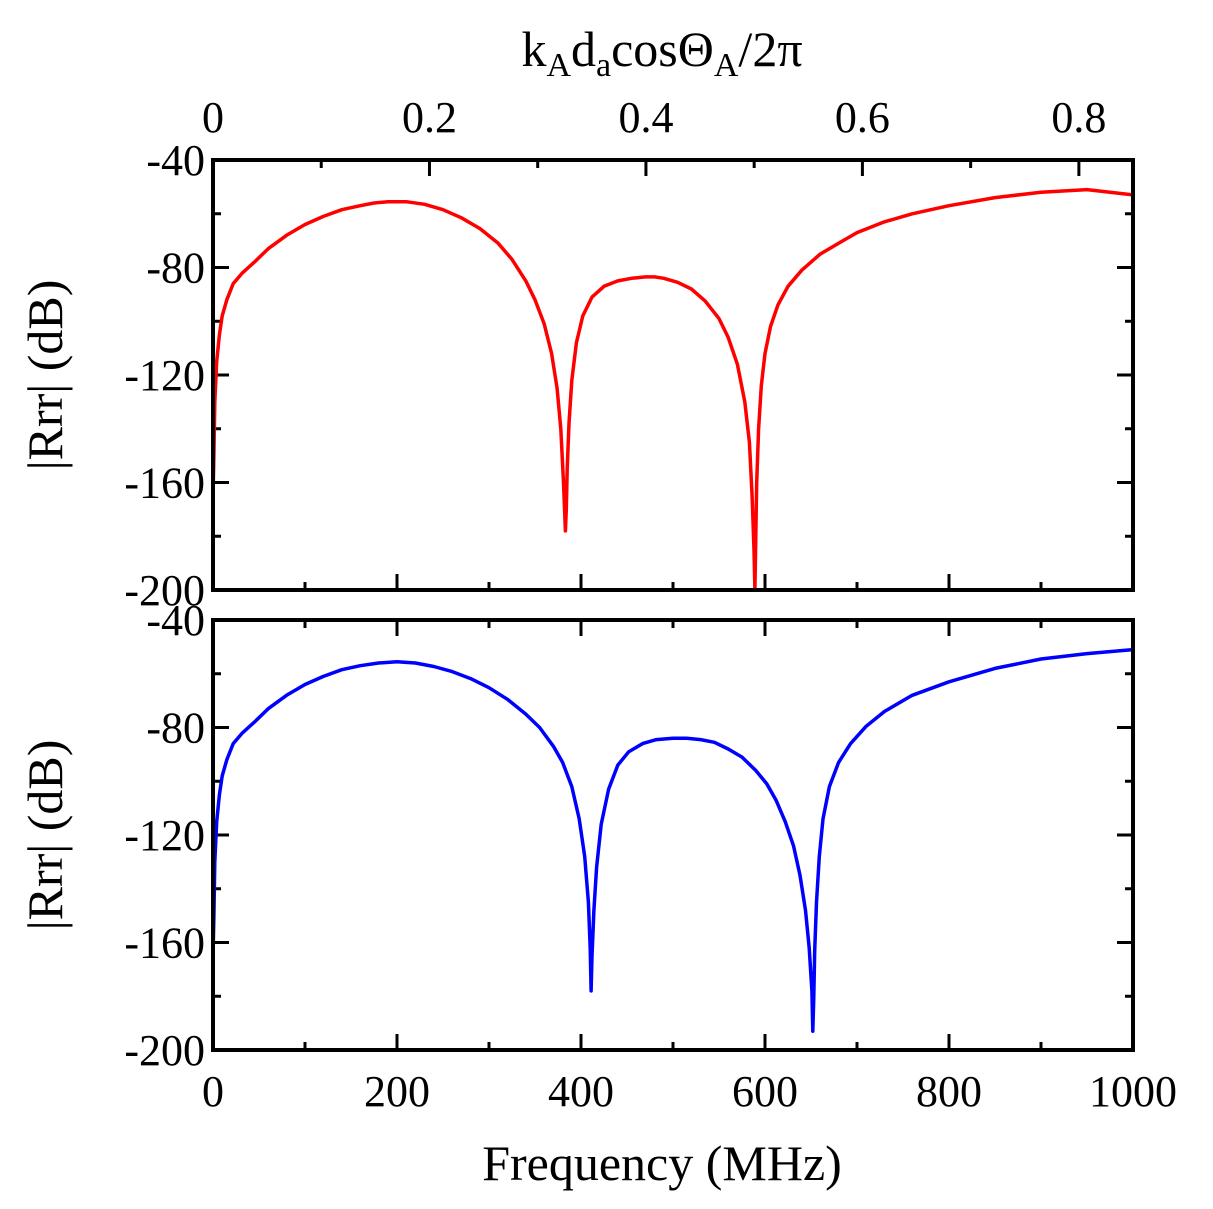 This screenshot has width=1213, height=1209. What do you see at coordinates (397, 1091) in the screenshot?
I see `x-tick-label: 200` at bounding box center [397, 1091].